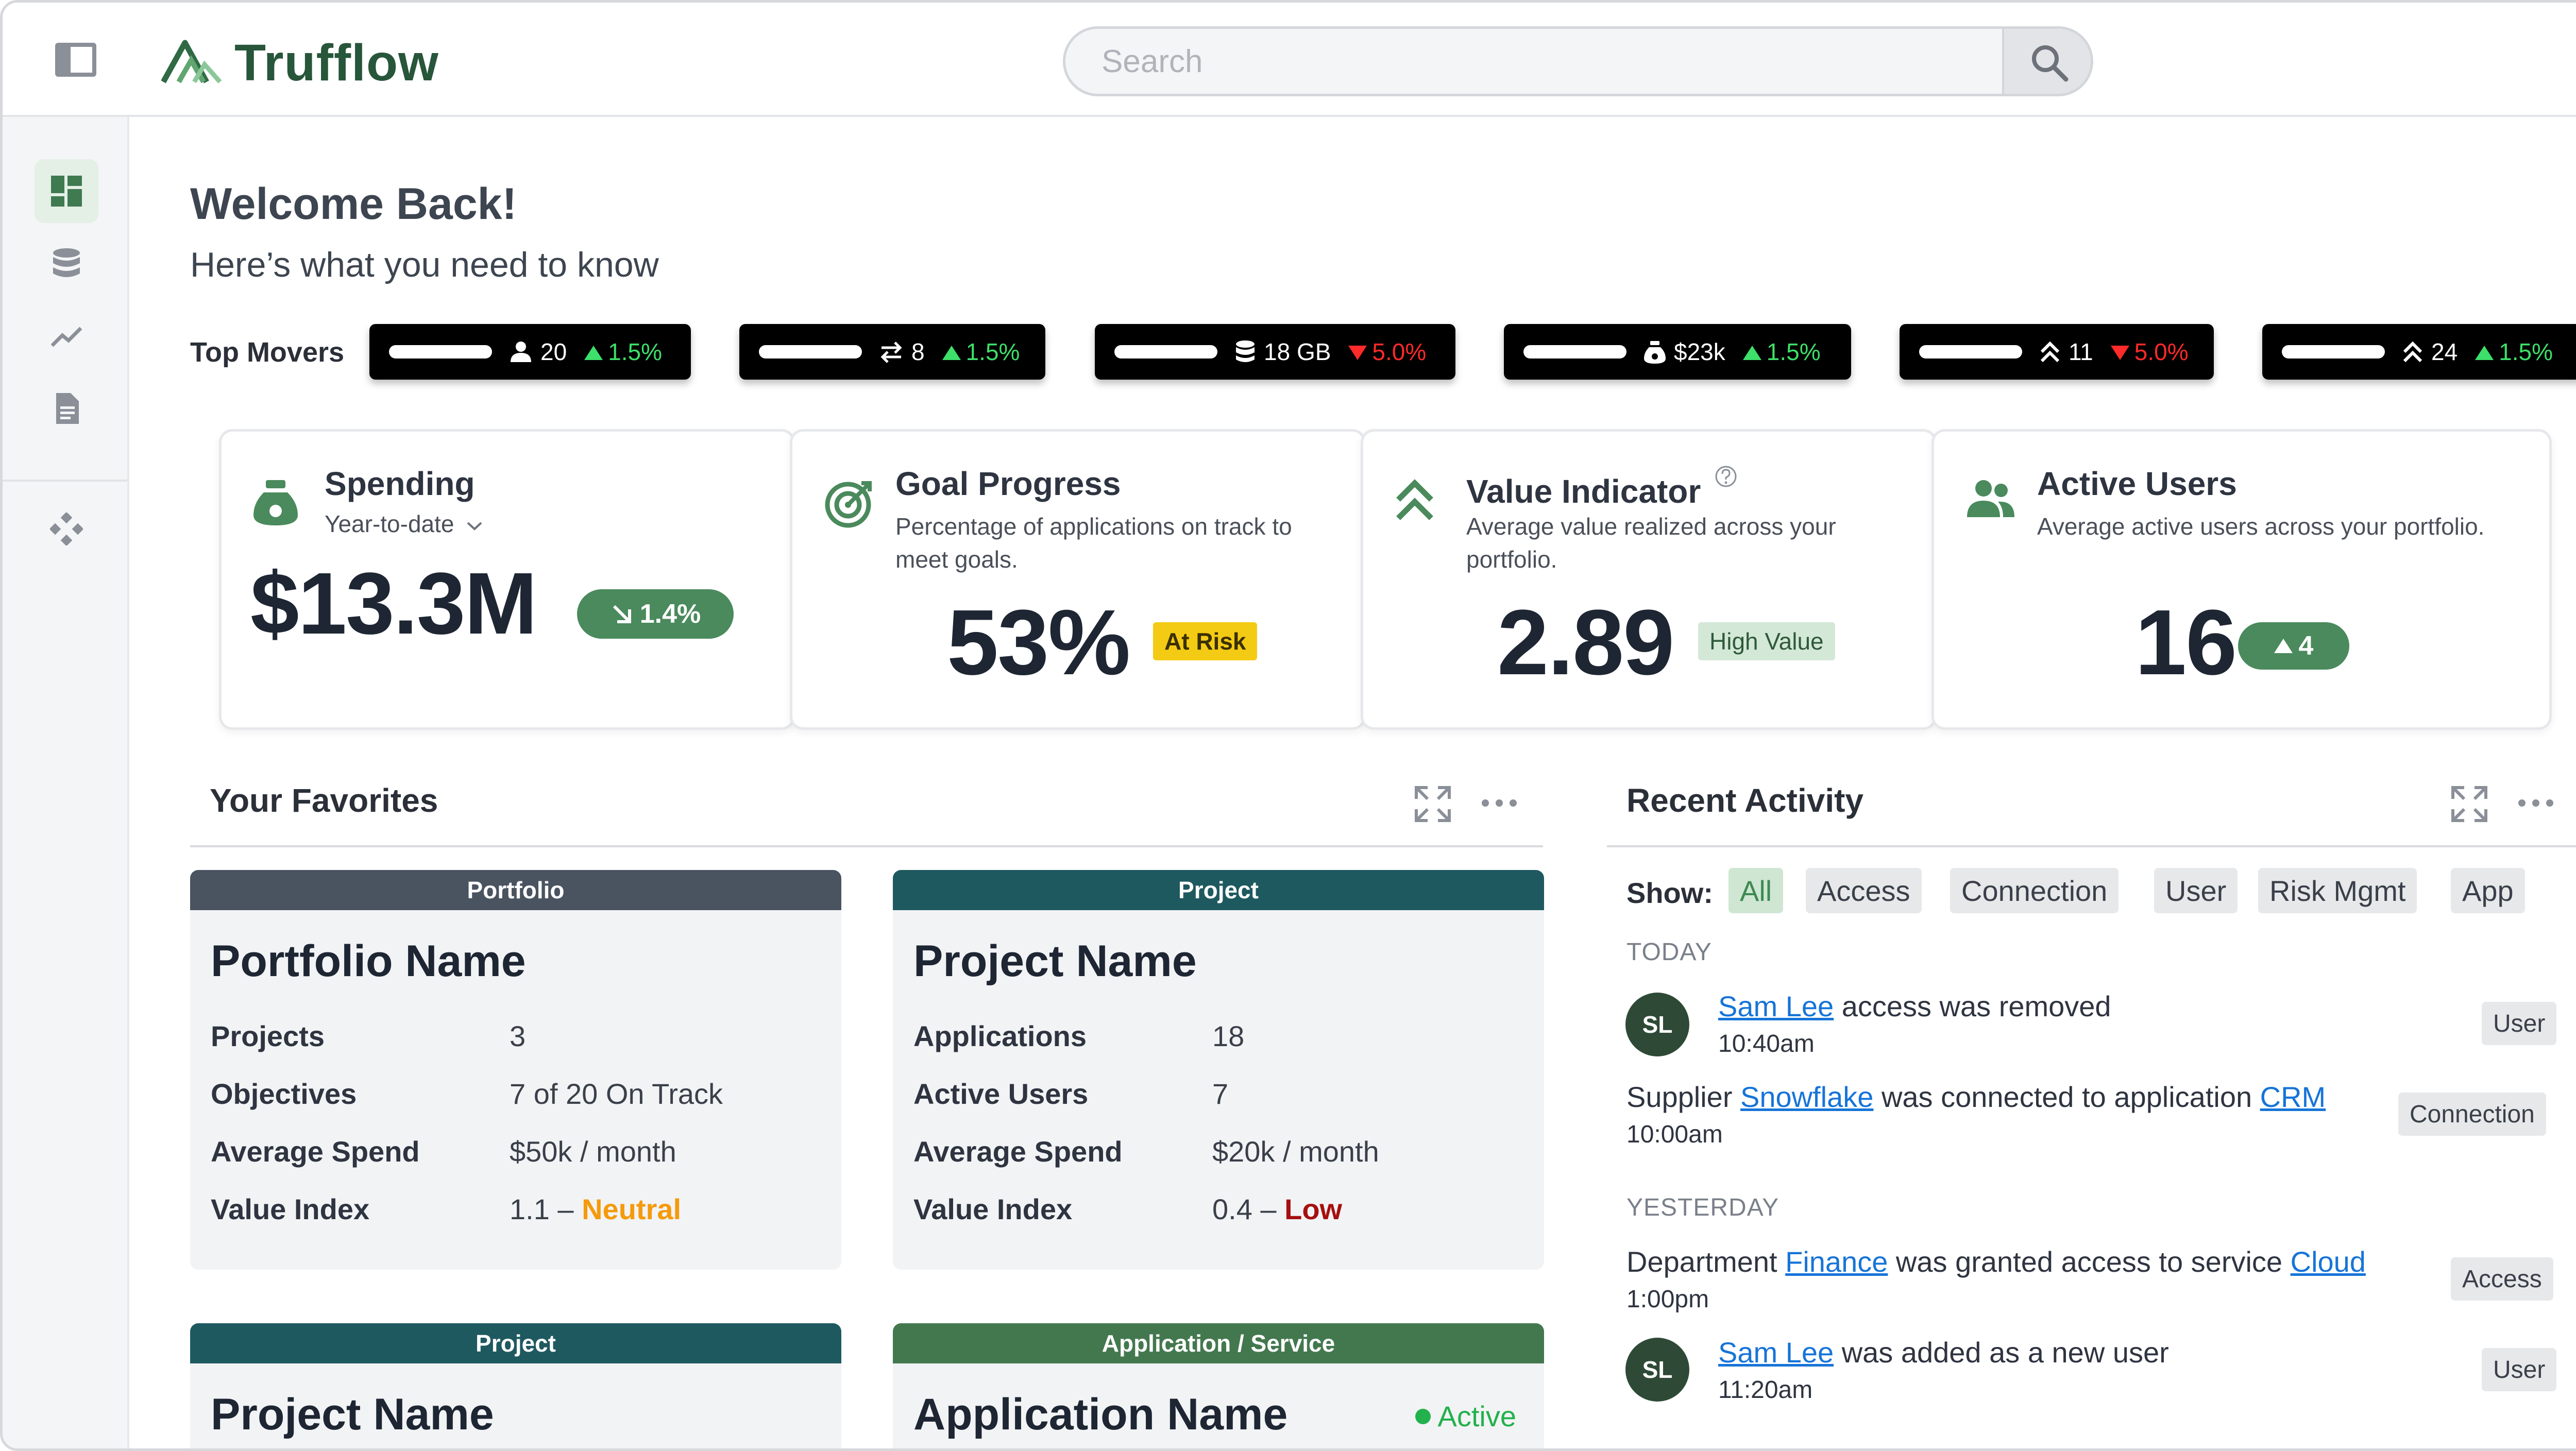 The width and height of the screenshot is (2576, 1451). I want to click on activity-message: access was removed, so click(1972, 1006).